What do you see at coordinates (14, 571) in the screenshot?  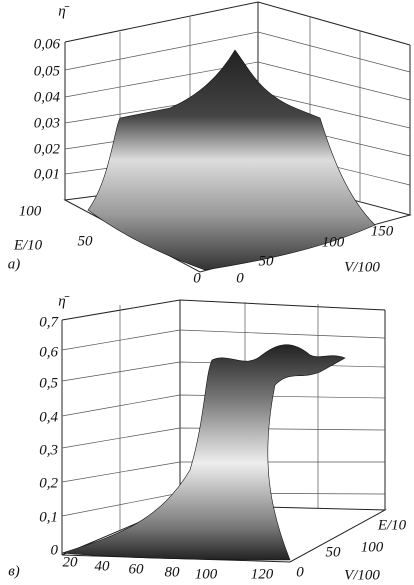 I see `panel-label: в)` at bounding box center [14, 571].